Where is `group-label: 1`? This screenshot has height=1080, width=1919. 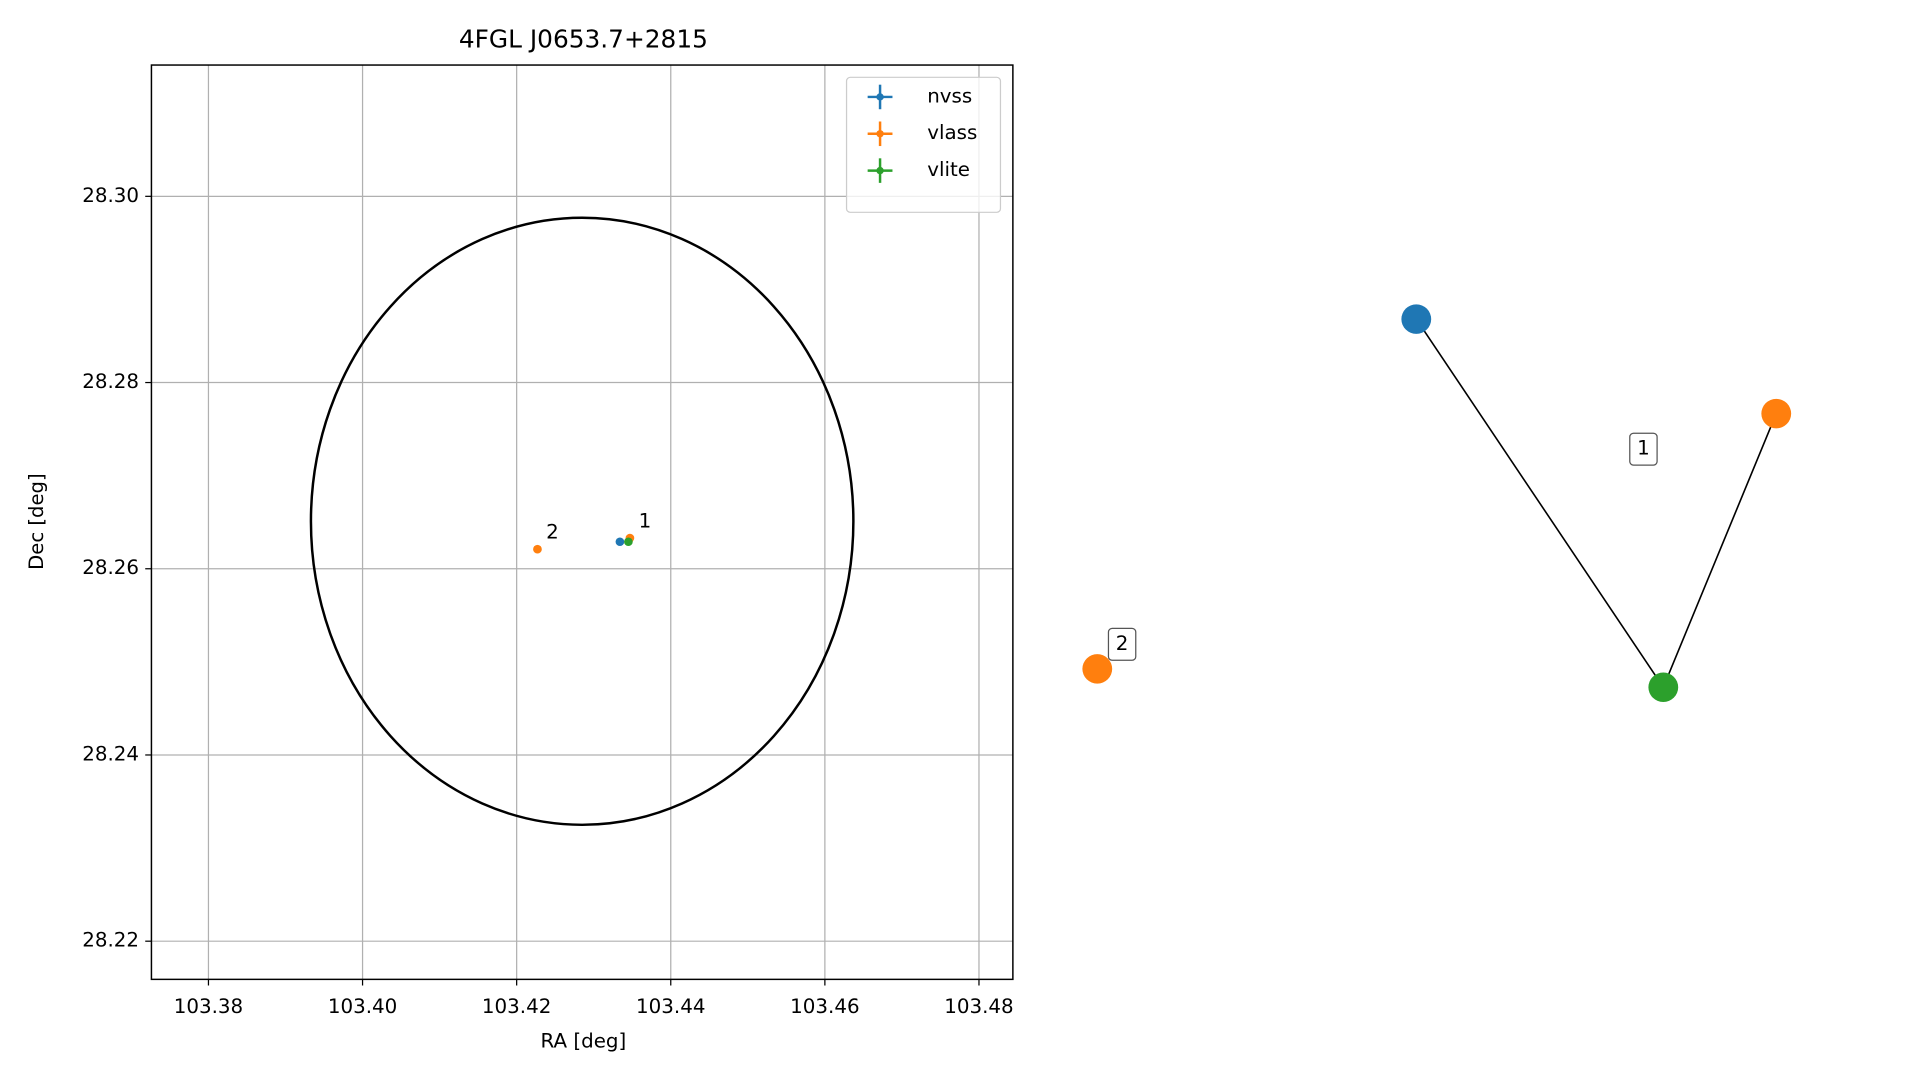
group-label: 1 is located at coordinates (1643, 448).